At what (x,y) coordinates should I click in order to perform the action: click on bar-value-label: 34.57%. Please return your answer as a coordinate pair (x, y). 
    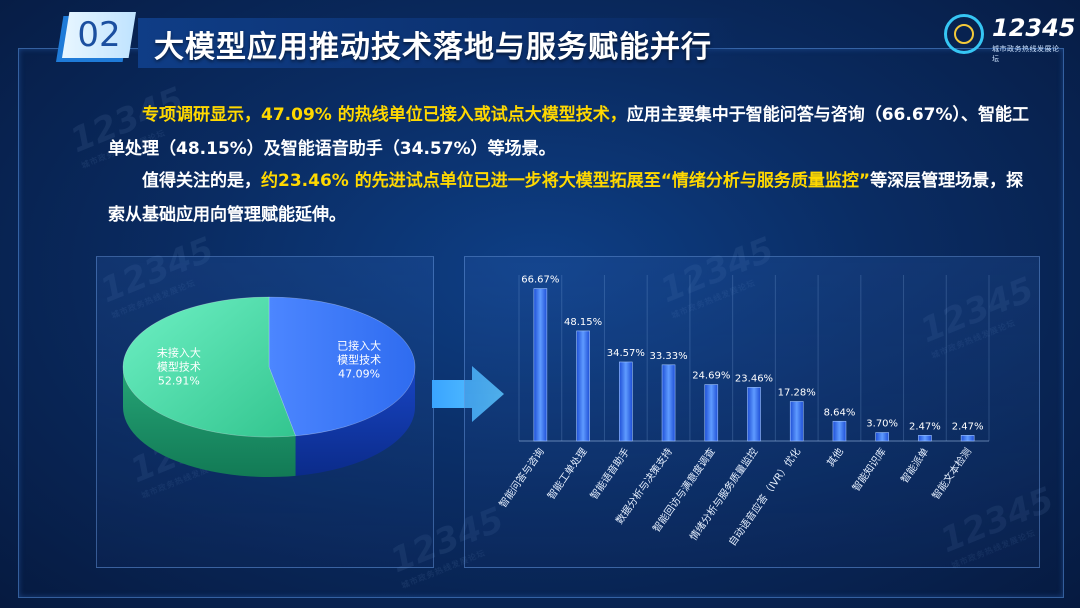
    Looking at the image, I should click on (626, 353).